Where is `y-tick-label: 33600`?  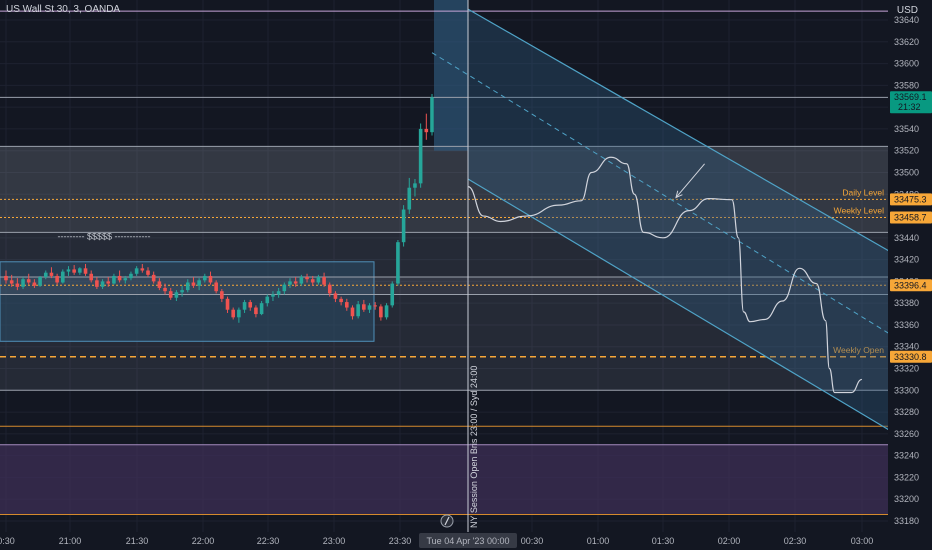 y-tick-label: 33600 is located at coordinates (906, 64).